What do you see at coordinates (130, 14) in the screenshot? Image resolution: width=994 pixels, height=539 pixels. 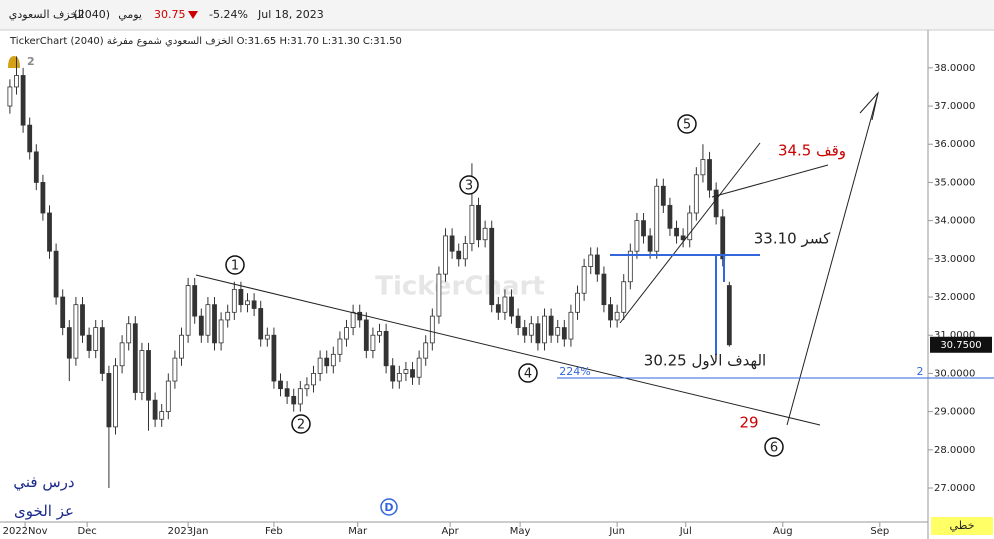 I see `period: يومي` at bounding box center [130, 14].